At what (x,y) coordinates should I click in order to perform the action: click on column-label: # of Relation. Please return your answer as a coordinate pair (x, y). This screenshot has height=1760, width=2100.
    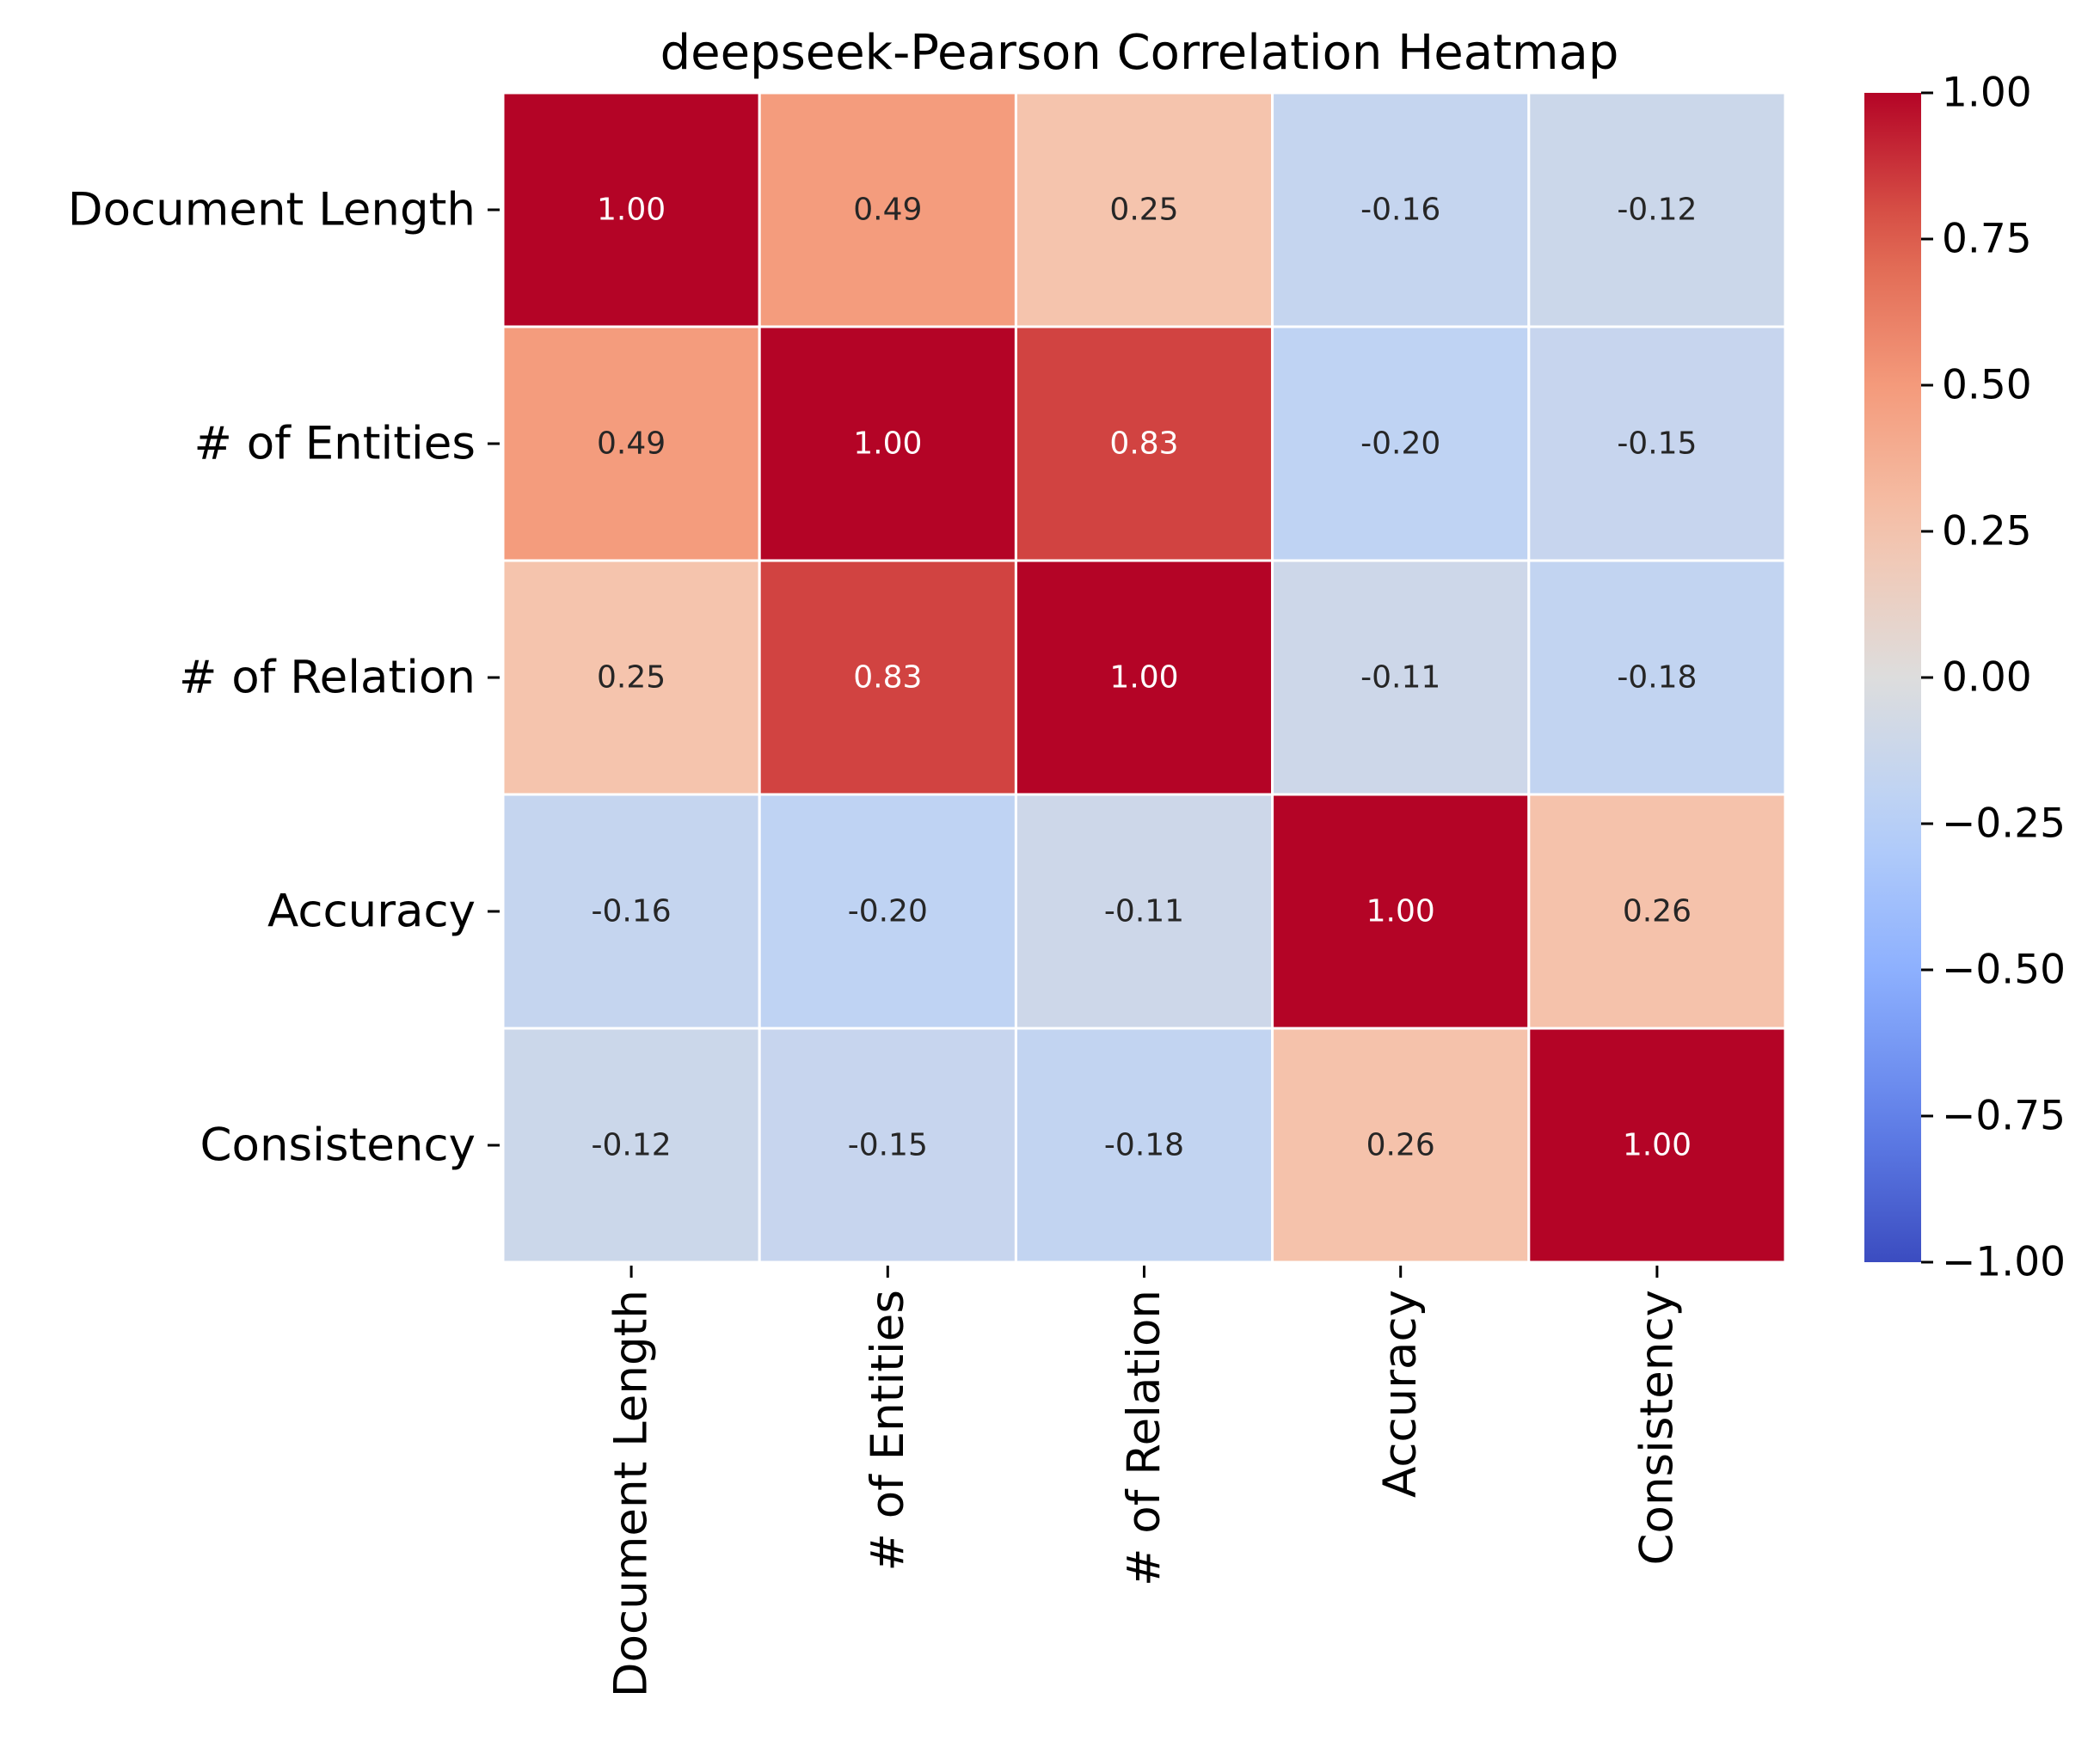
    Looking at the image, I should click on (1144, 1438).